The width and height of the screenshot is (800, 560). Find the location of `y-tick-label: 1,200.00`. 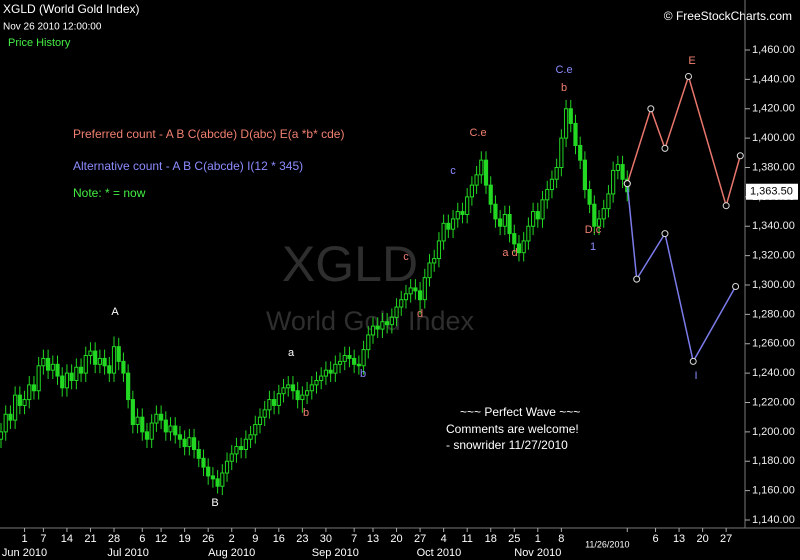

y-tick-label: 1,200.00 is located at coordinates (773, 432).